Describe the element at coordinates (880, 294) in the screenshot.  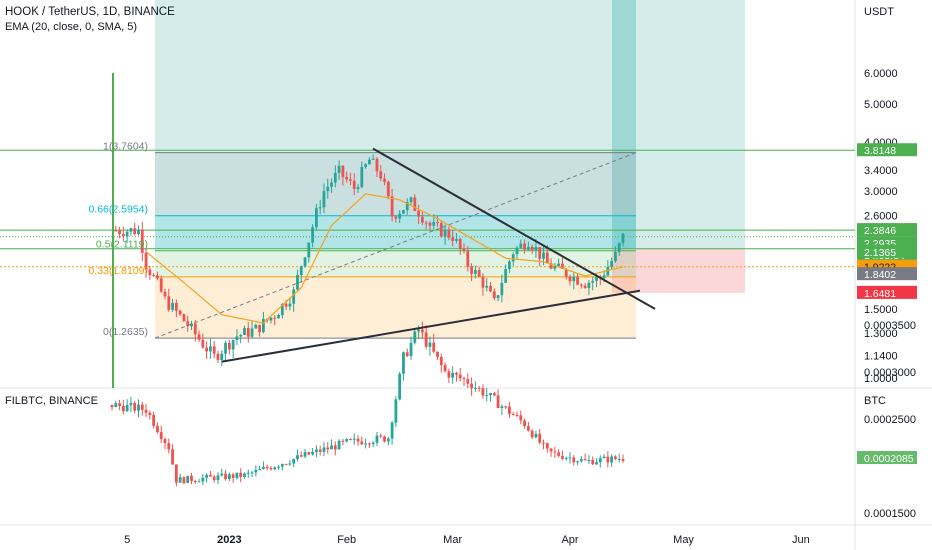
I see `price-tag-text: 1.6481` at that location.